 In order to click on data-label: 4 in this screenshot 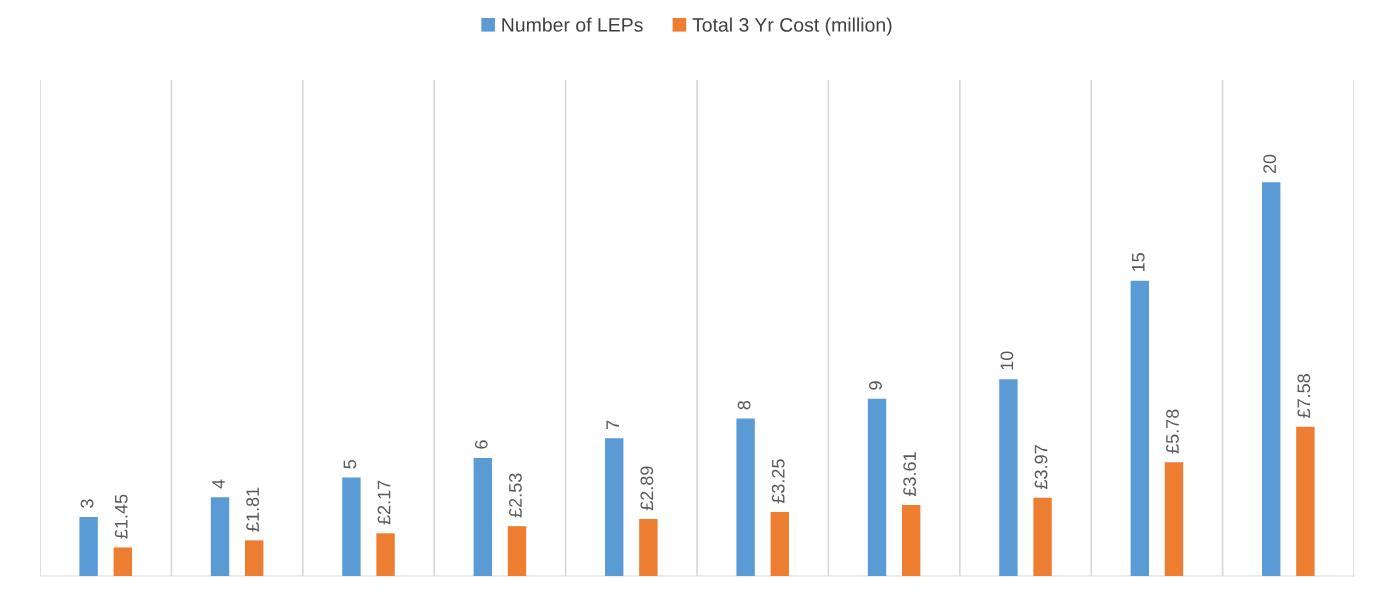, I will do `click(218, 484)`.